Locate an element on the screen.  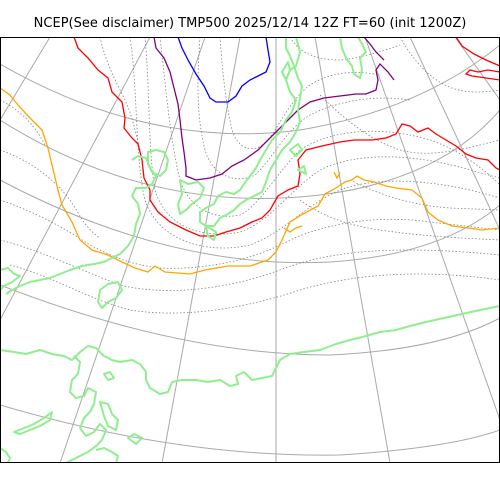
coastline-svalbard is located at coordinates (353, 58).